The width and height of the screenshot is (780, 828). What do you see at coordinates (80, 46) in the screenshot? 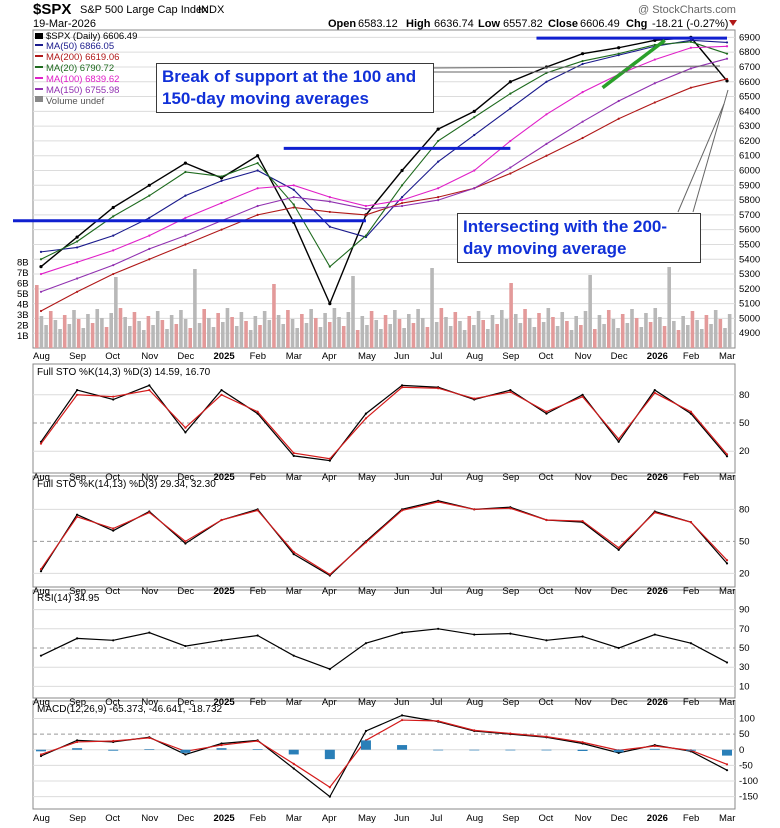
I see `legend-ma50: MA(50) 6866.05` at bounding box center [80, 46].